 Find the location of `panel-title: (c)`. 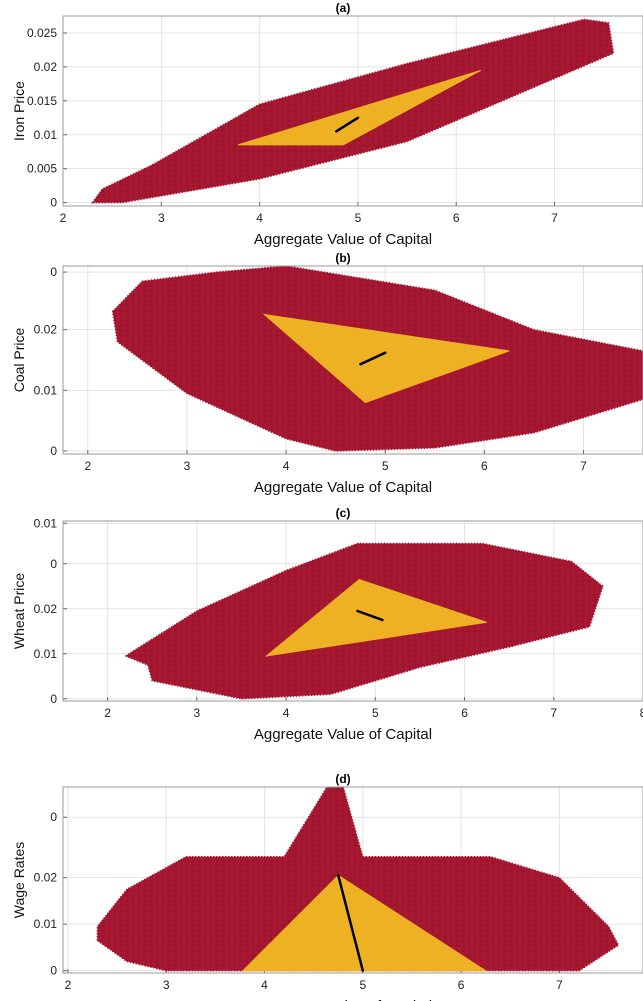

panel-title: (c) is located at coordinates (343, 513).